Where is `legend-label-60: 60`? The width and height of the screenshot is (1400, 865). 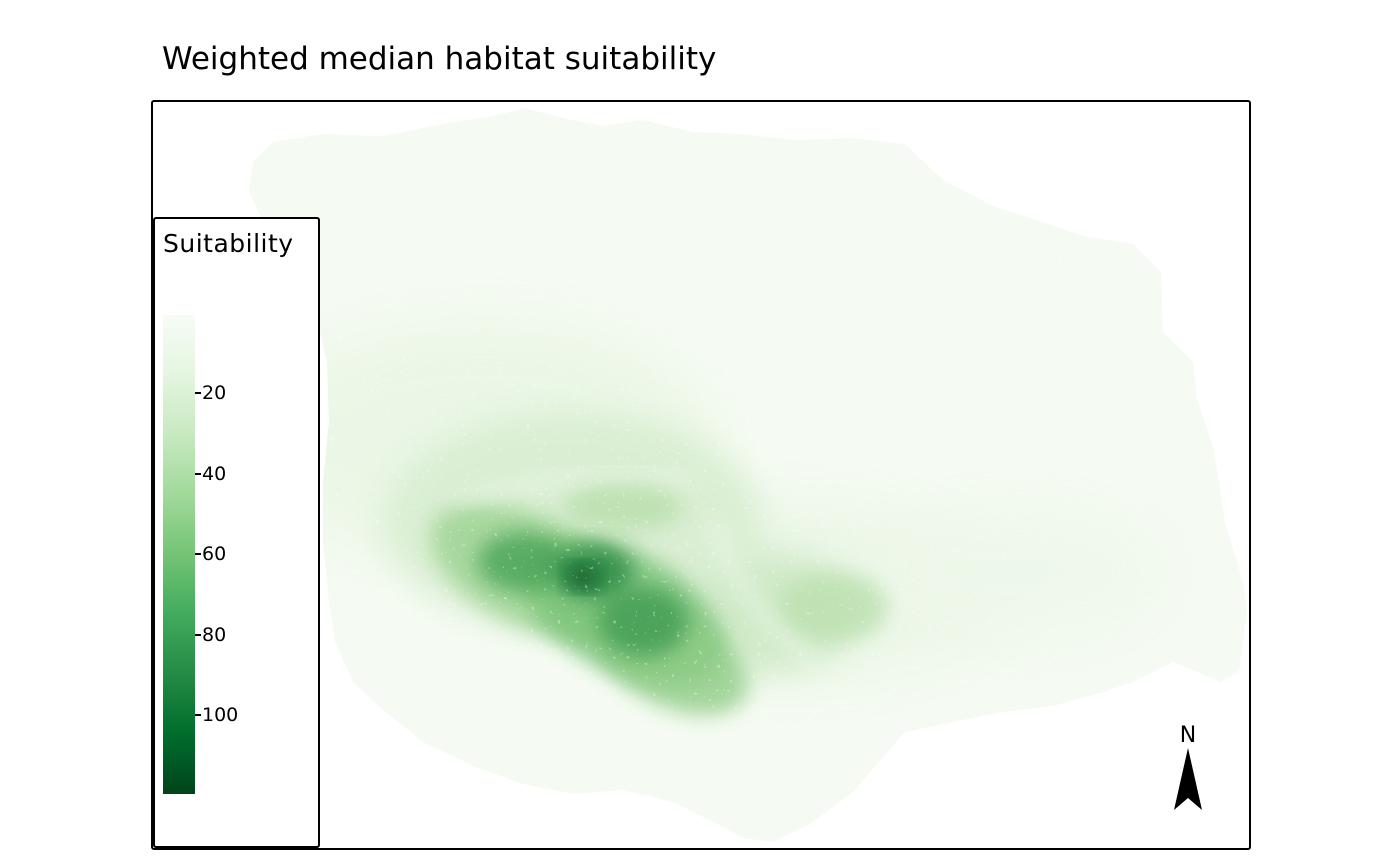 legend-label-60: 60 is located at coordinates (214, 554).